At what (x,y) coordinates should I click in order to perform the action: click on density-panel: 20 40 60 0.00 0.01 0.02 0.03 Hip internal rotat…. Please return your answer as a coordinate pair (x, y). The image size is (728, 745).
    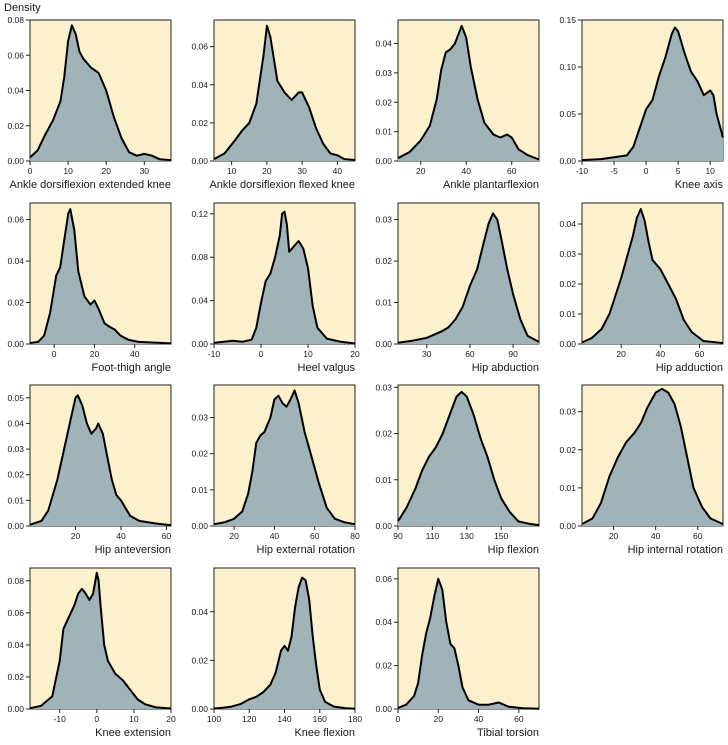
    Looking at the image, I should click on (641, 470).